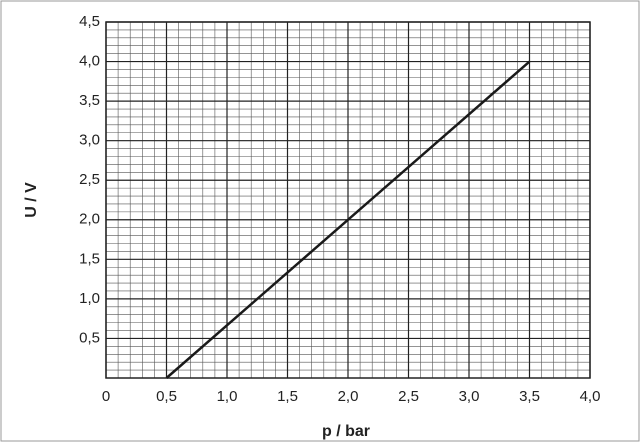  What do you see at coordinates (31, 200) in the screenshot?
I see `y-axis-label: U / V` at bounding box center [31, 200].